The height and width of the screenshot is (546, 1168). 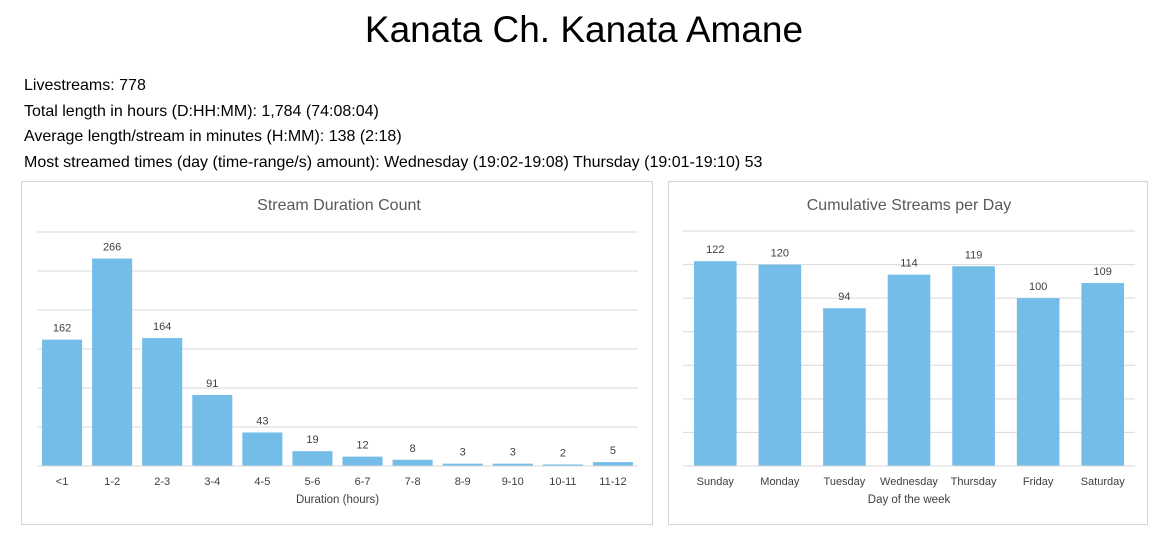 I want to click on data-label: 19, so click(x=312, y=440).